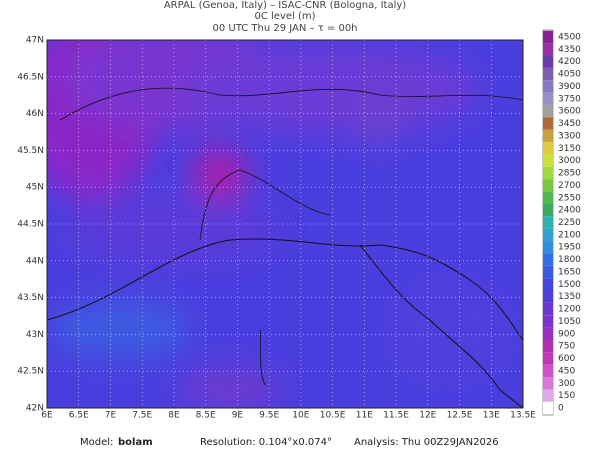 The image size is (600, 454). I want to click on x-label: 11E, so click(364, 416).